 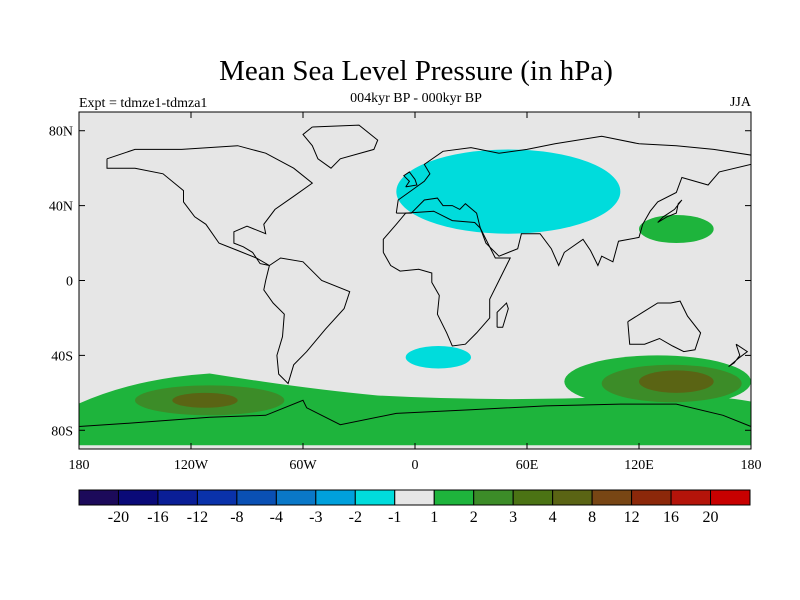 I want to click on x-tick-label: 0, so click(x=415, y=465).